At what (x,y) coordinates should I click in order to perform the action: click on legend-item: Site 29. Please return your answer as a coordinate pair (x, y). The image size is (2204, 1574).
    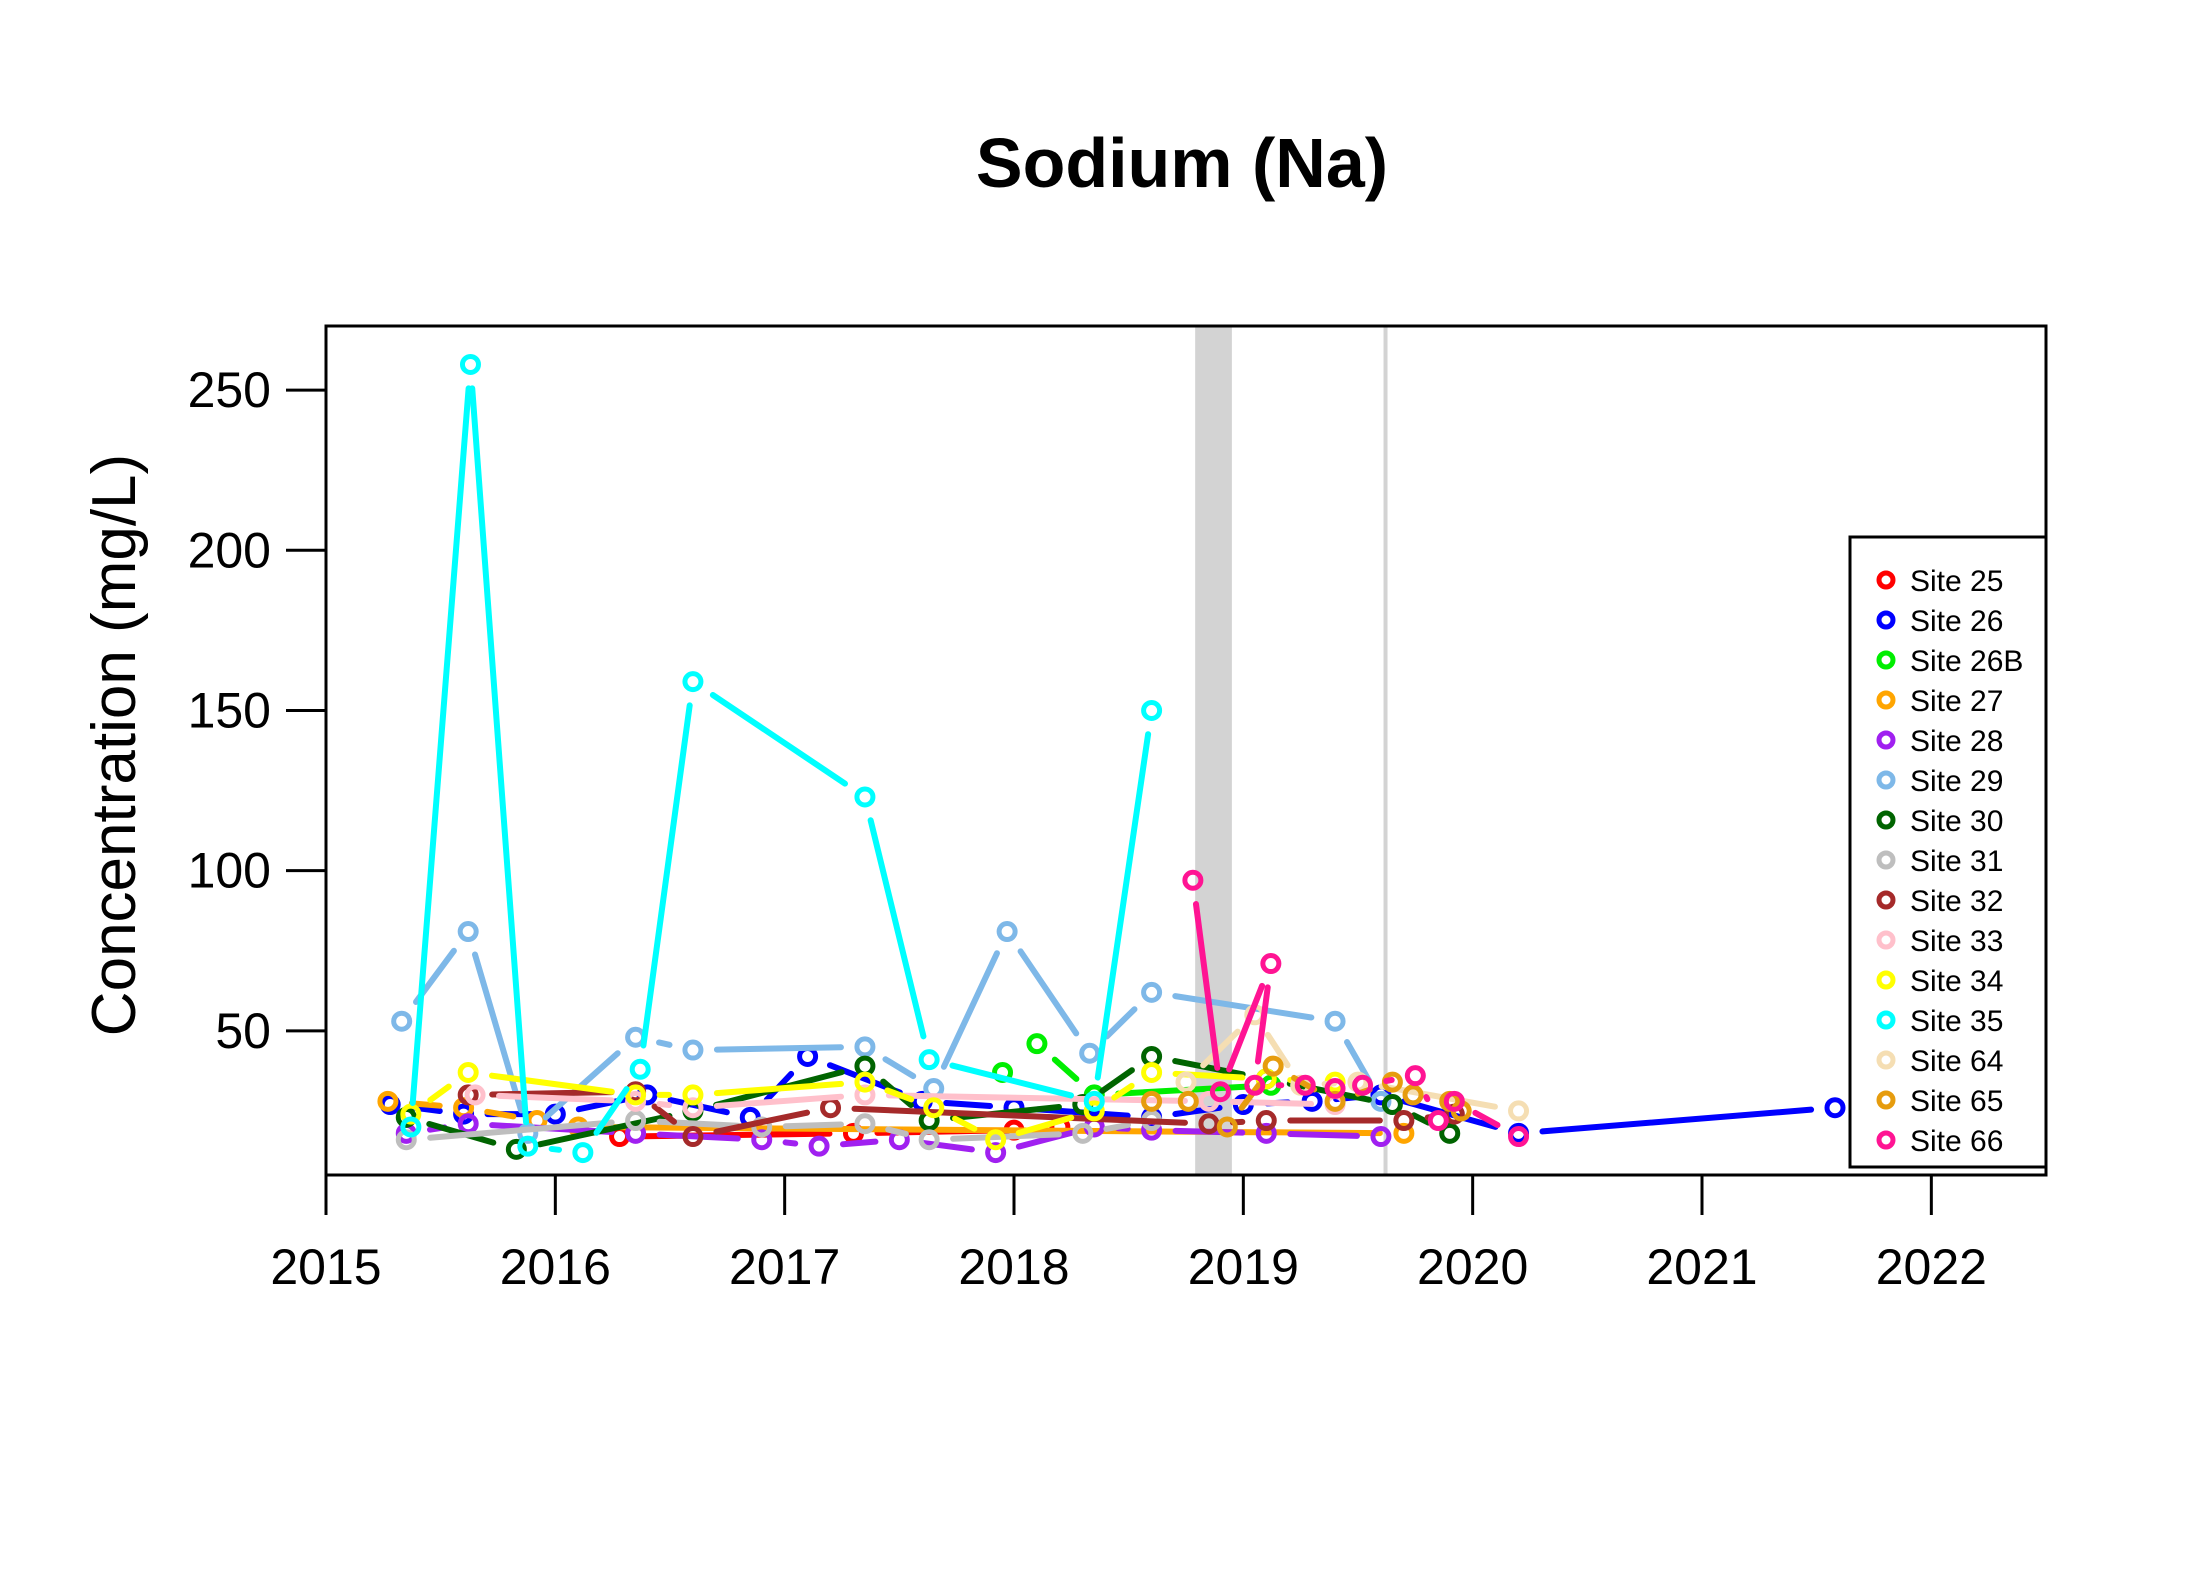
    Looking at the image, I should click on (1939, 781).